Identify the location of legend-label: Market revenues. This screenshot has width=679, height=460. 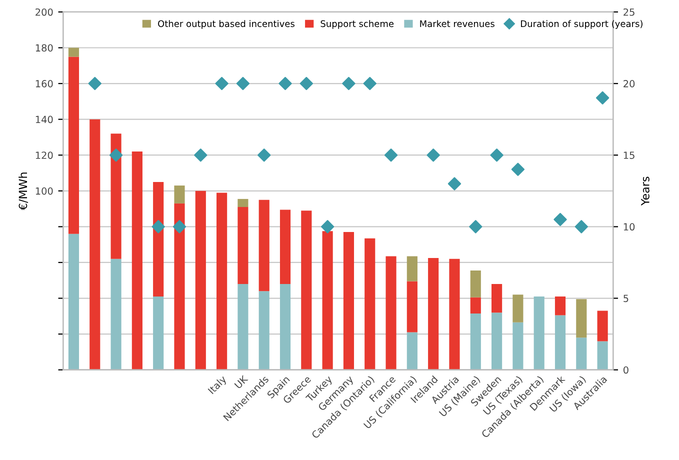
(457, 24).